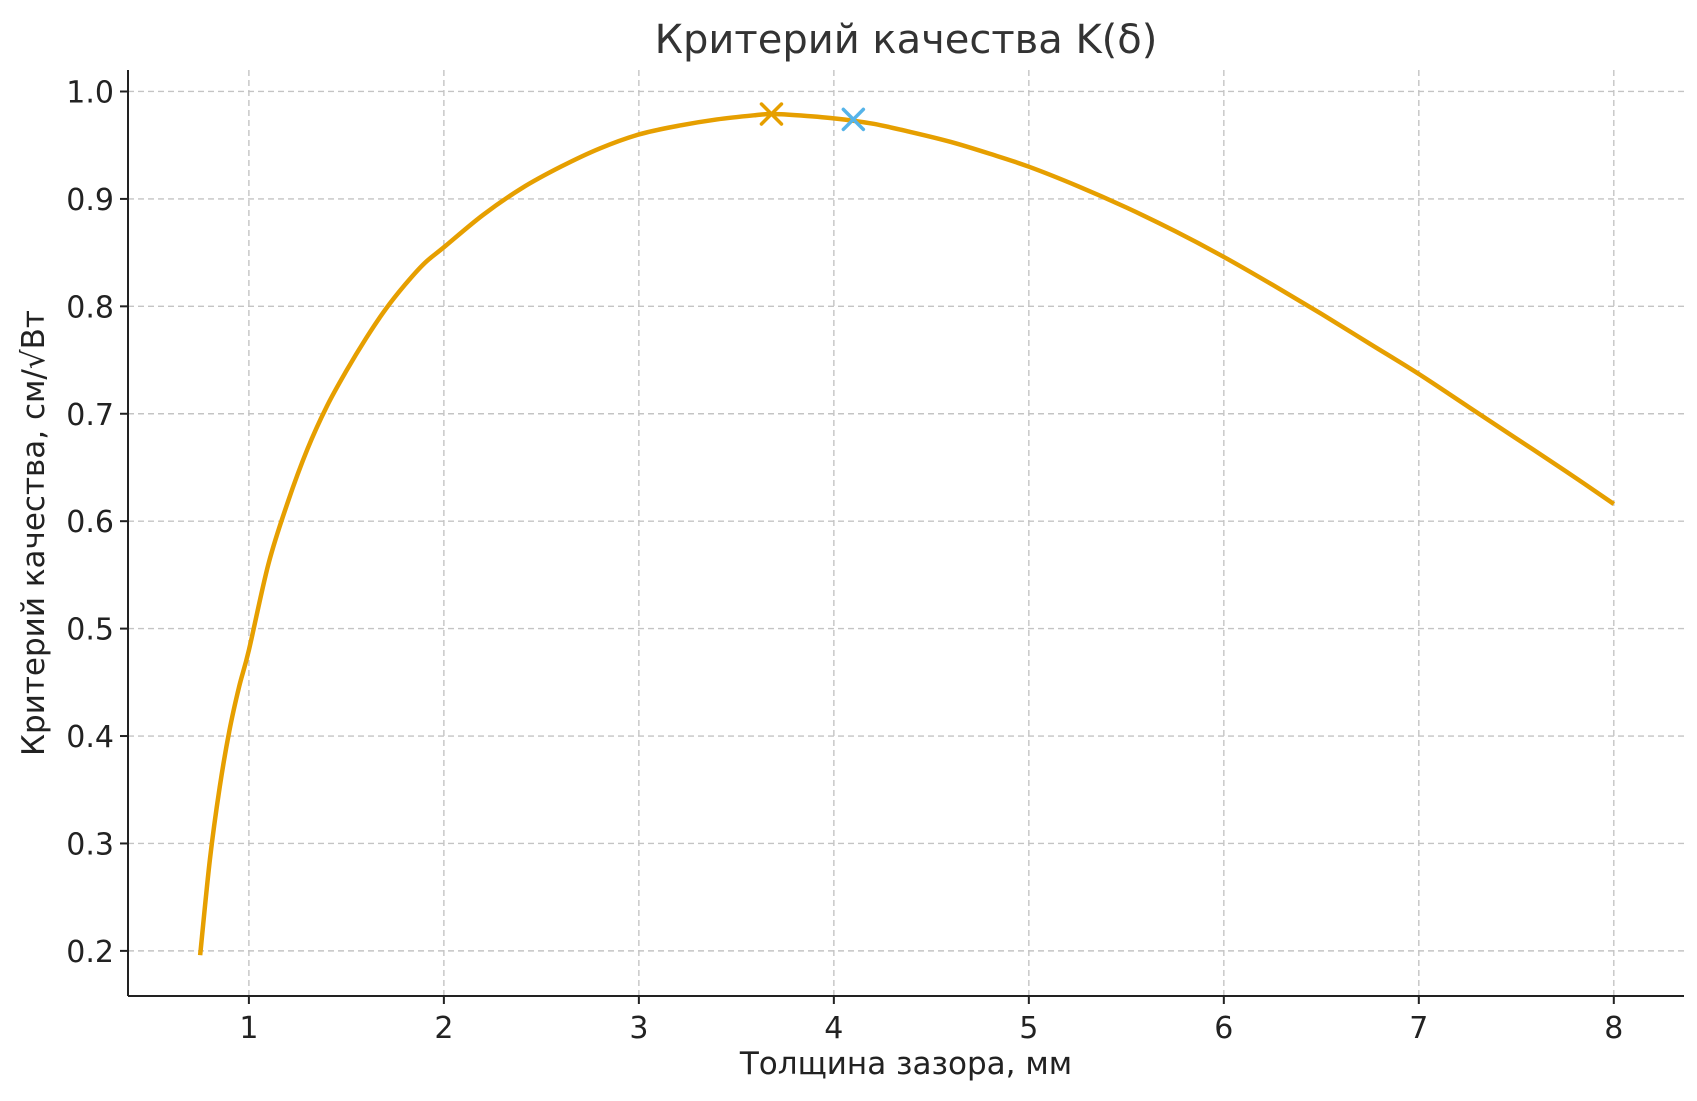 The width and height of the screenshot is (1697, 1101). What do you see at coordinates (906, 40) in the screenshot?
I see `chart-title: Критерий качества K(δ)` at bounding box center [906, 40].